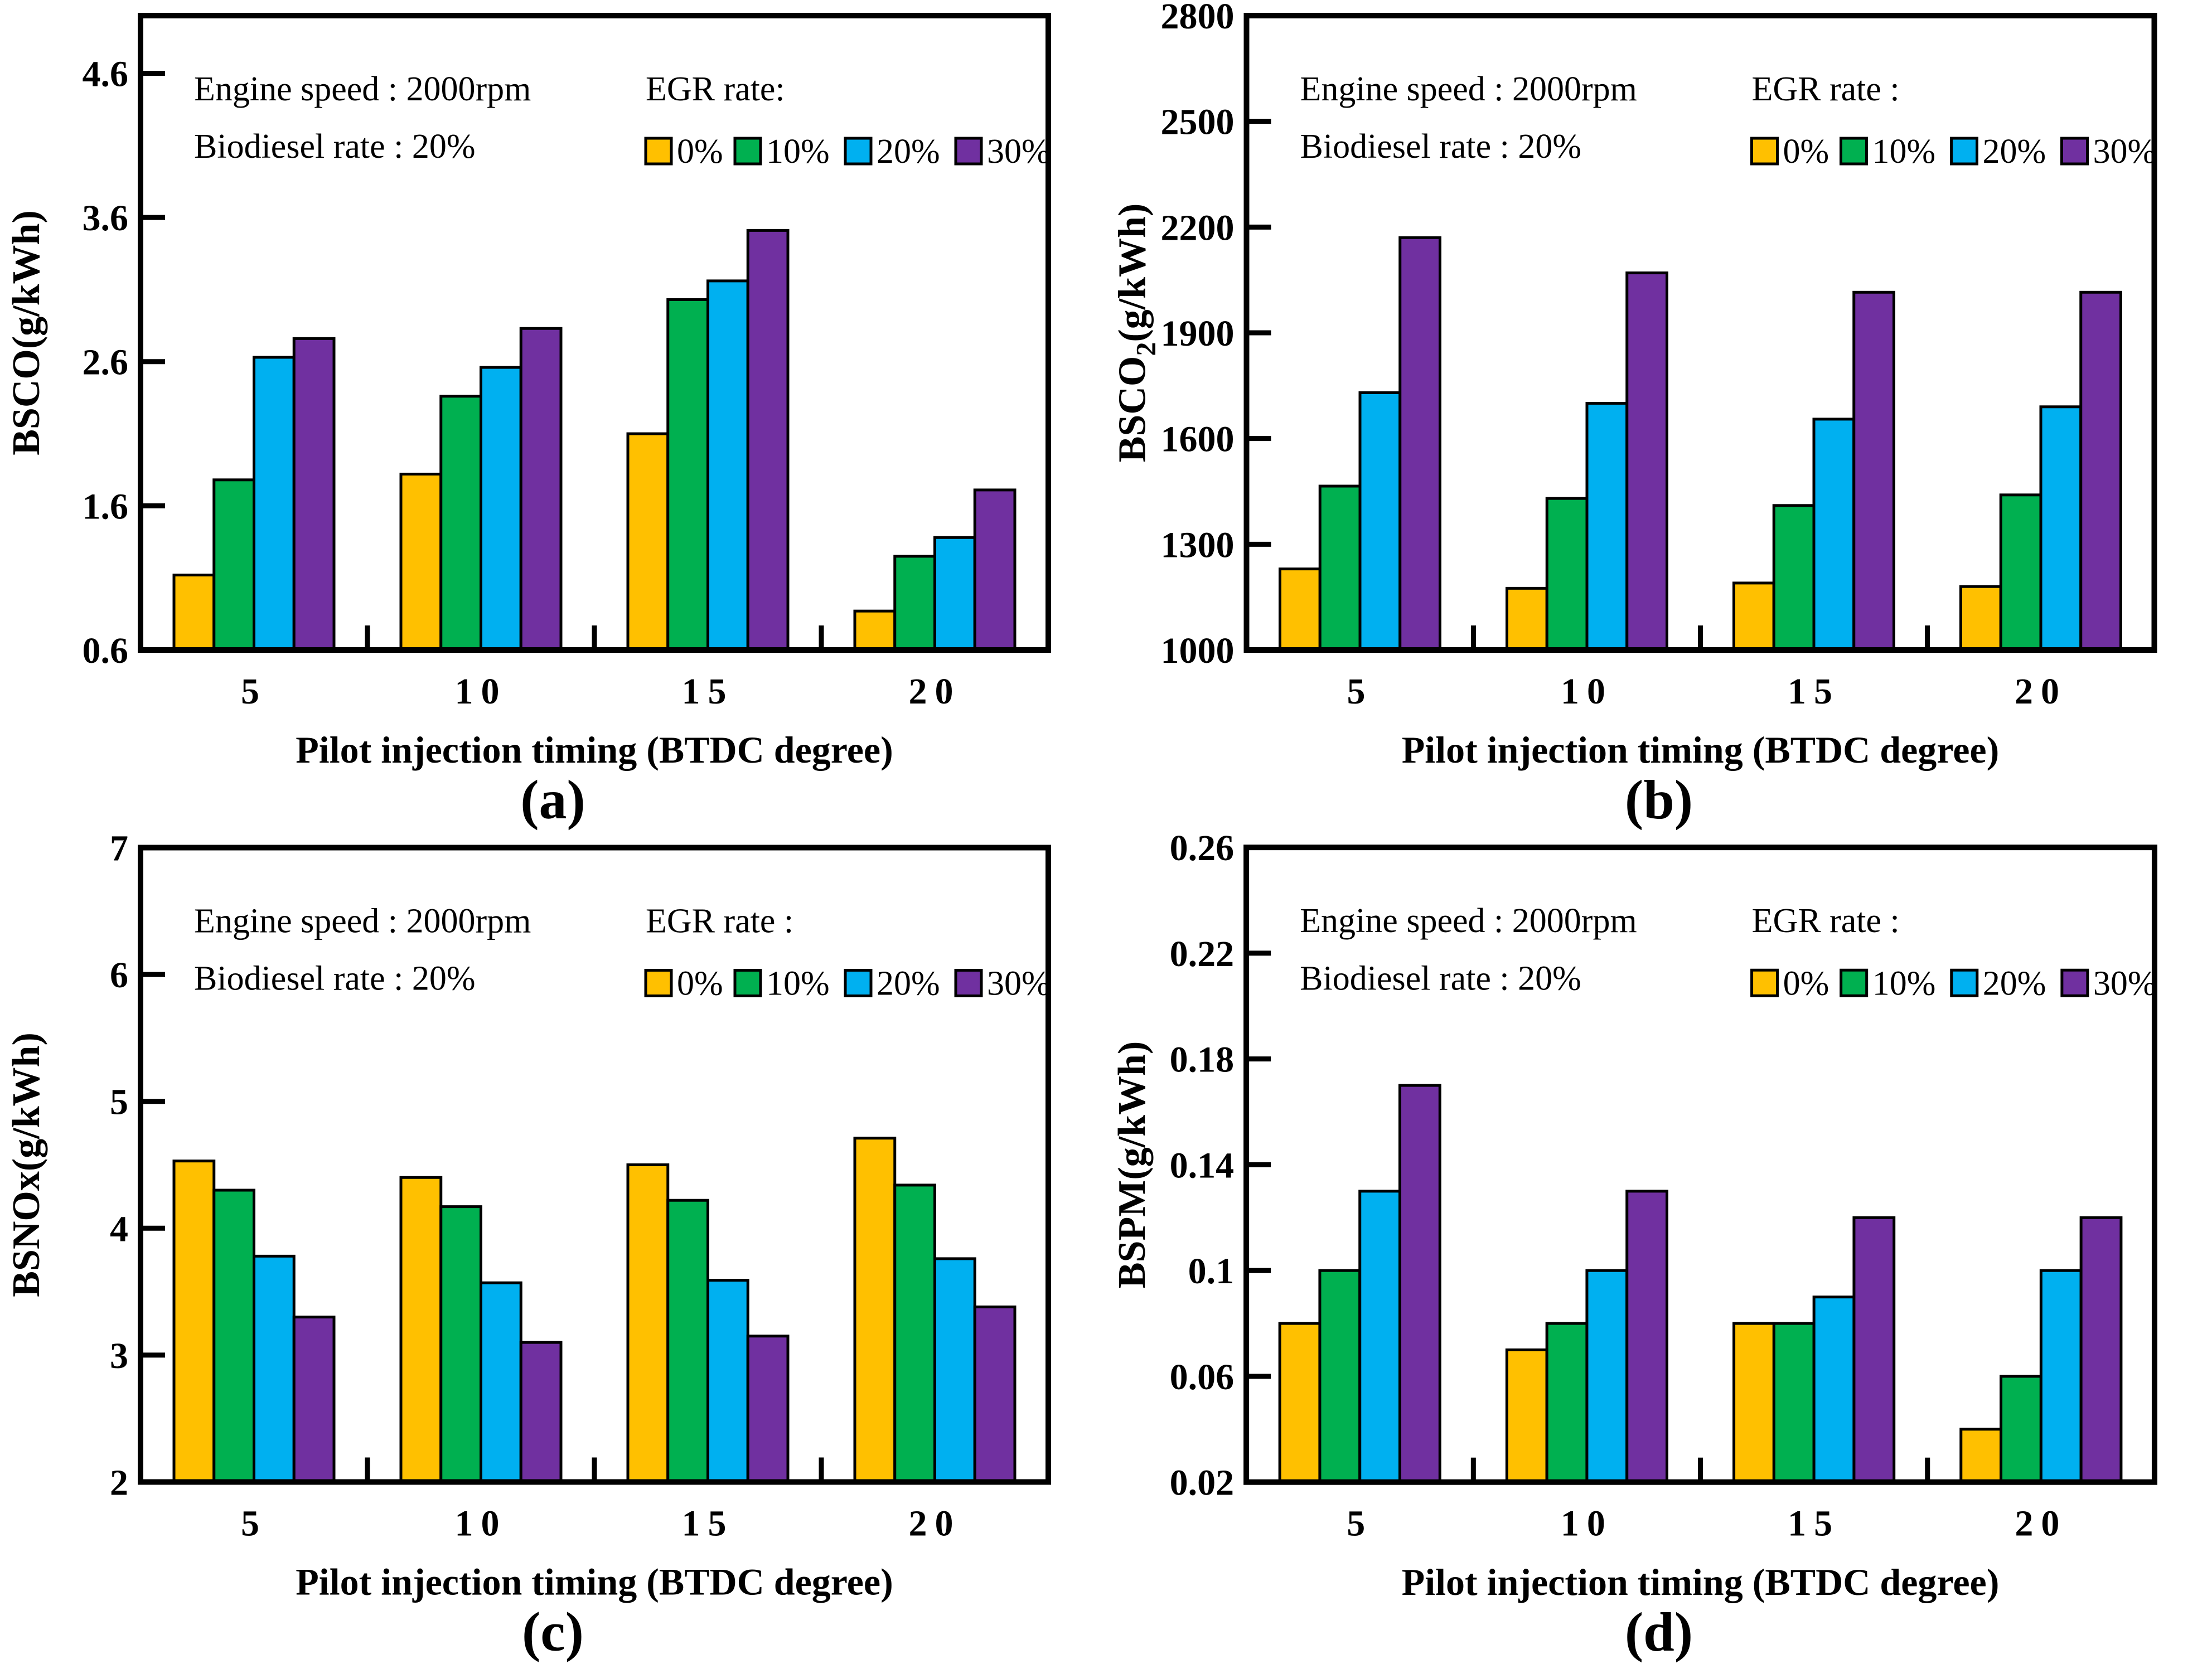 Image resolution: width=2212 pixels, height=1664 pixels. Describe the element at coordinates (106, 650) in the screenshot. I see `y-tick-label: 0.6` at that location.